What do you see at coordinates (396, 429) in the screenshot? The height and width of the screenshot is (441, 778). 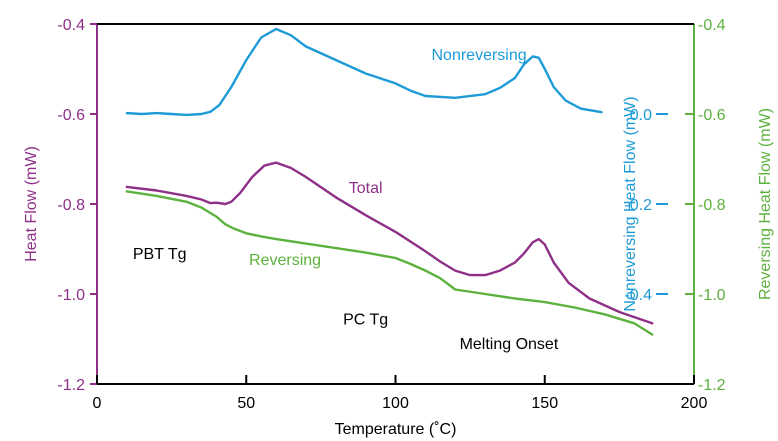 I see `x-axis-title: Temperature (˚C)` at bounding box center [396, 429].